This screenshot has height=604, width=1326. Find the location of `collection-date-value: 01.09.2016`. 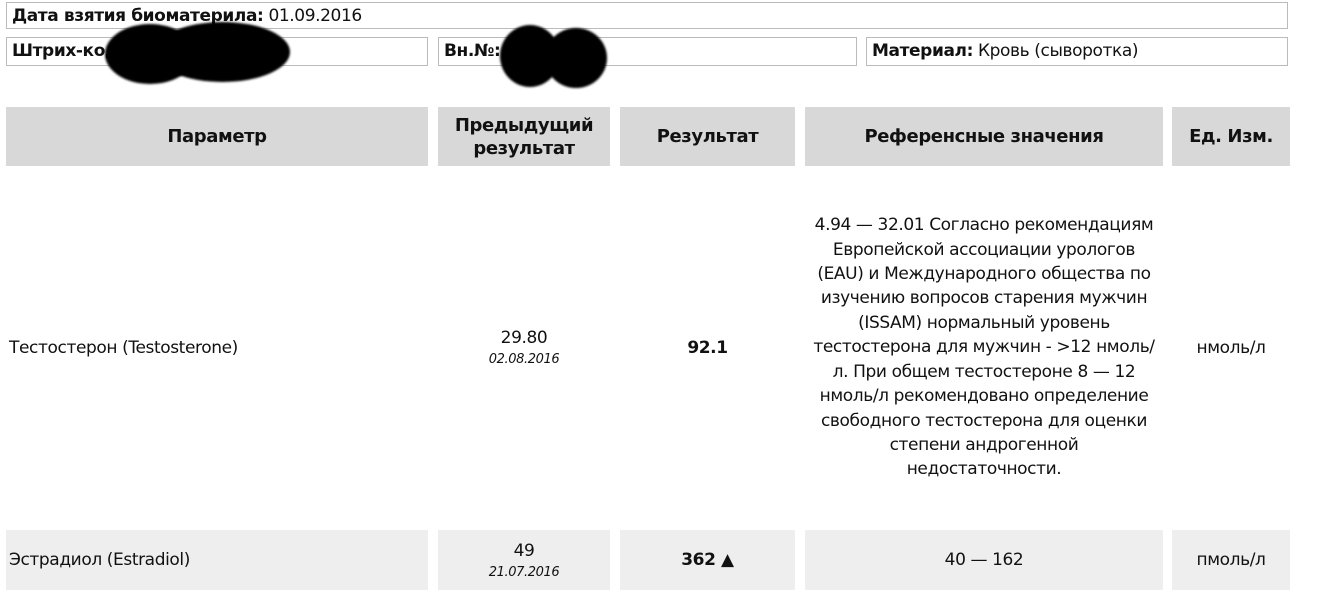

collection-date-value: 01.09.2016 is located at coordinates (315, 16).